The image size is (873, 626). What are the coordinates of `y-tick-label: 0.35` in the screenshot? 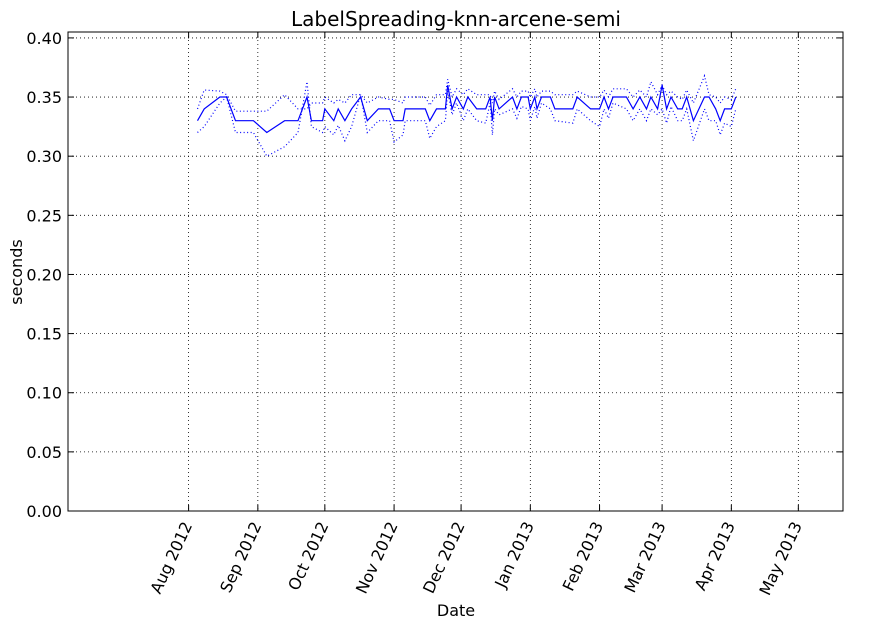 It's located at (44, 97).